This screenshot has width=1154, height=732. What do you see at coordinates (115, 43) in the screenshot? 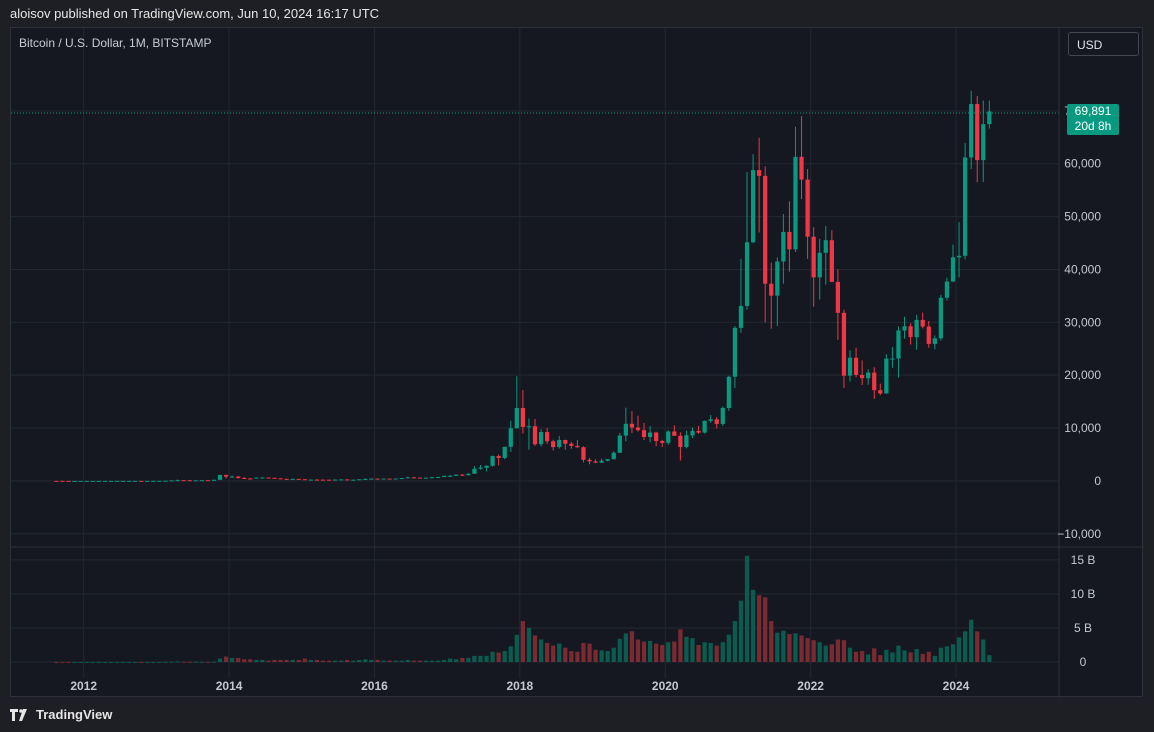
I see `symbol-title: Bitcoin / U.S. Dollar, 1M, BITSTAMP` at bounding box center [115, 43].